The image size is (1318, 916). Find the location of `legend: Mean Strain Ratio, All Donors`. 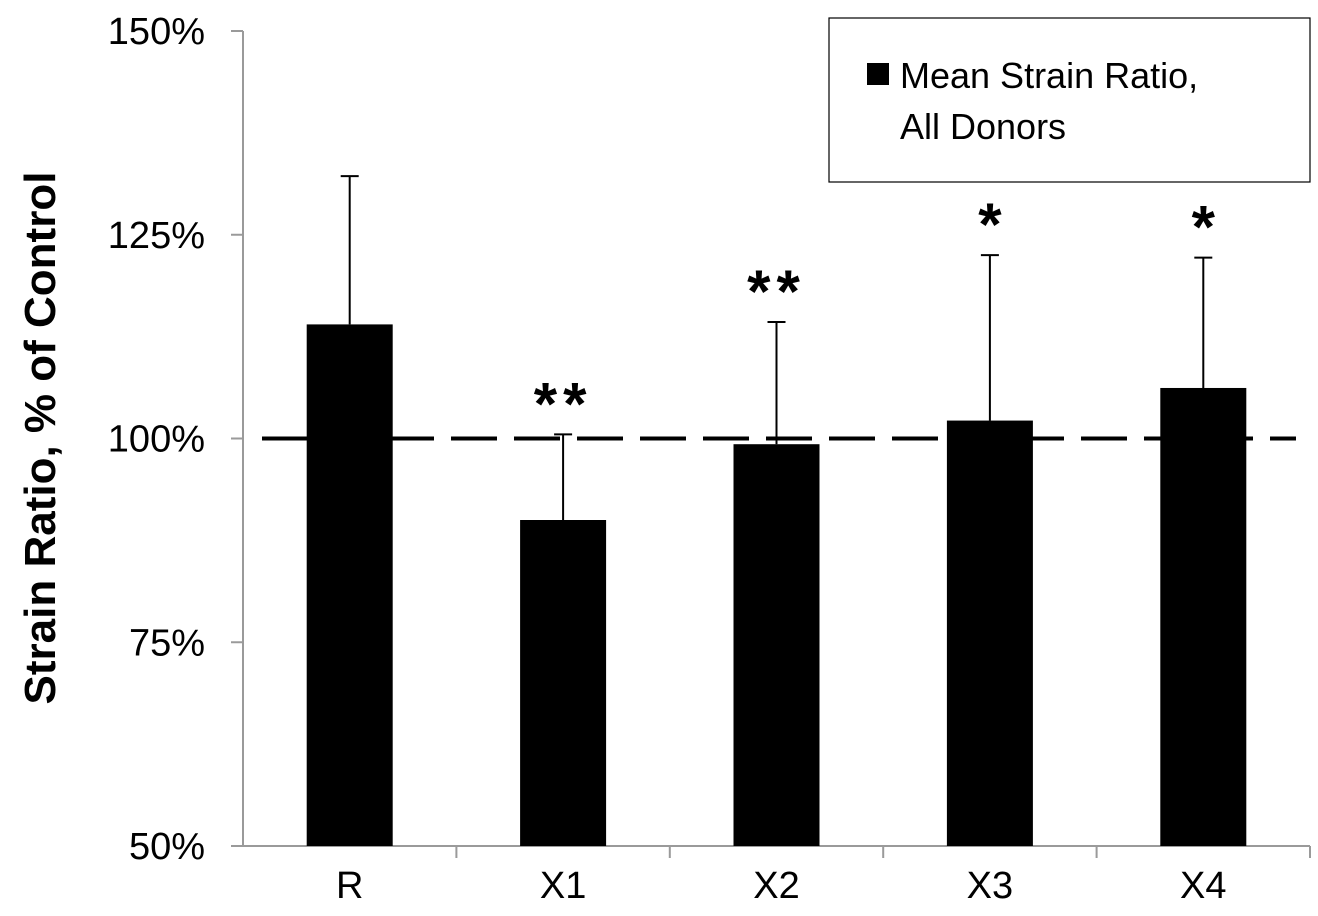

legend: Mean Strain Ratio, All Donors is located at coordinates (1069, 100).